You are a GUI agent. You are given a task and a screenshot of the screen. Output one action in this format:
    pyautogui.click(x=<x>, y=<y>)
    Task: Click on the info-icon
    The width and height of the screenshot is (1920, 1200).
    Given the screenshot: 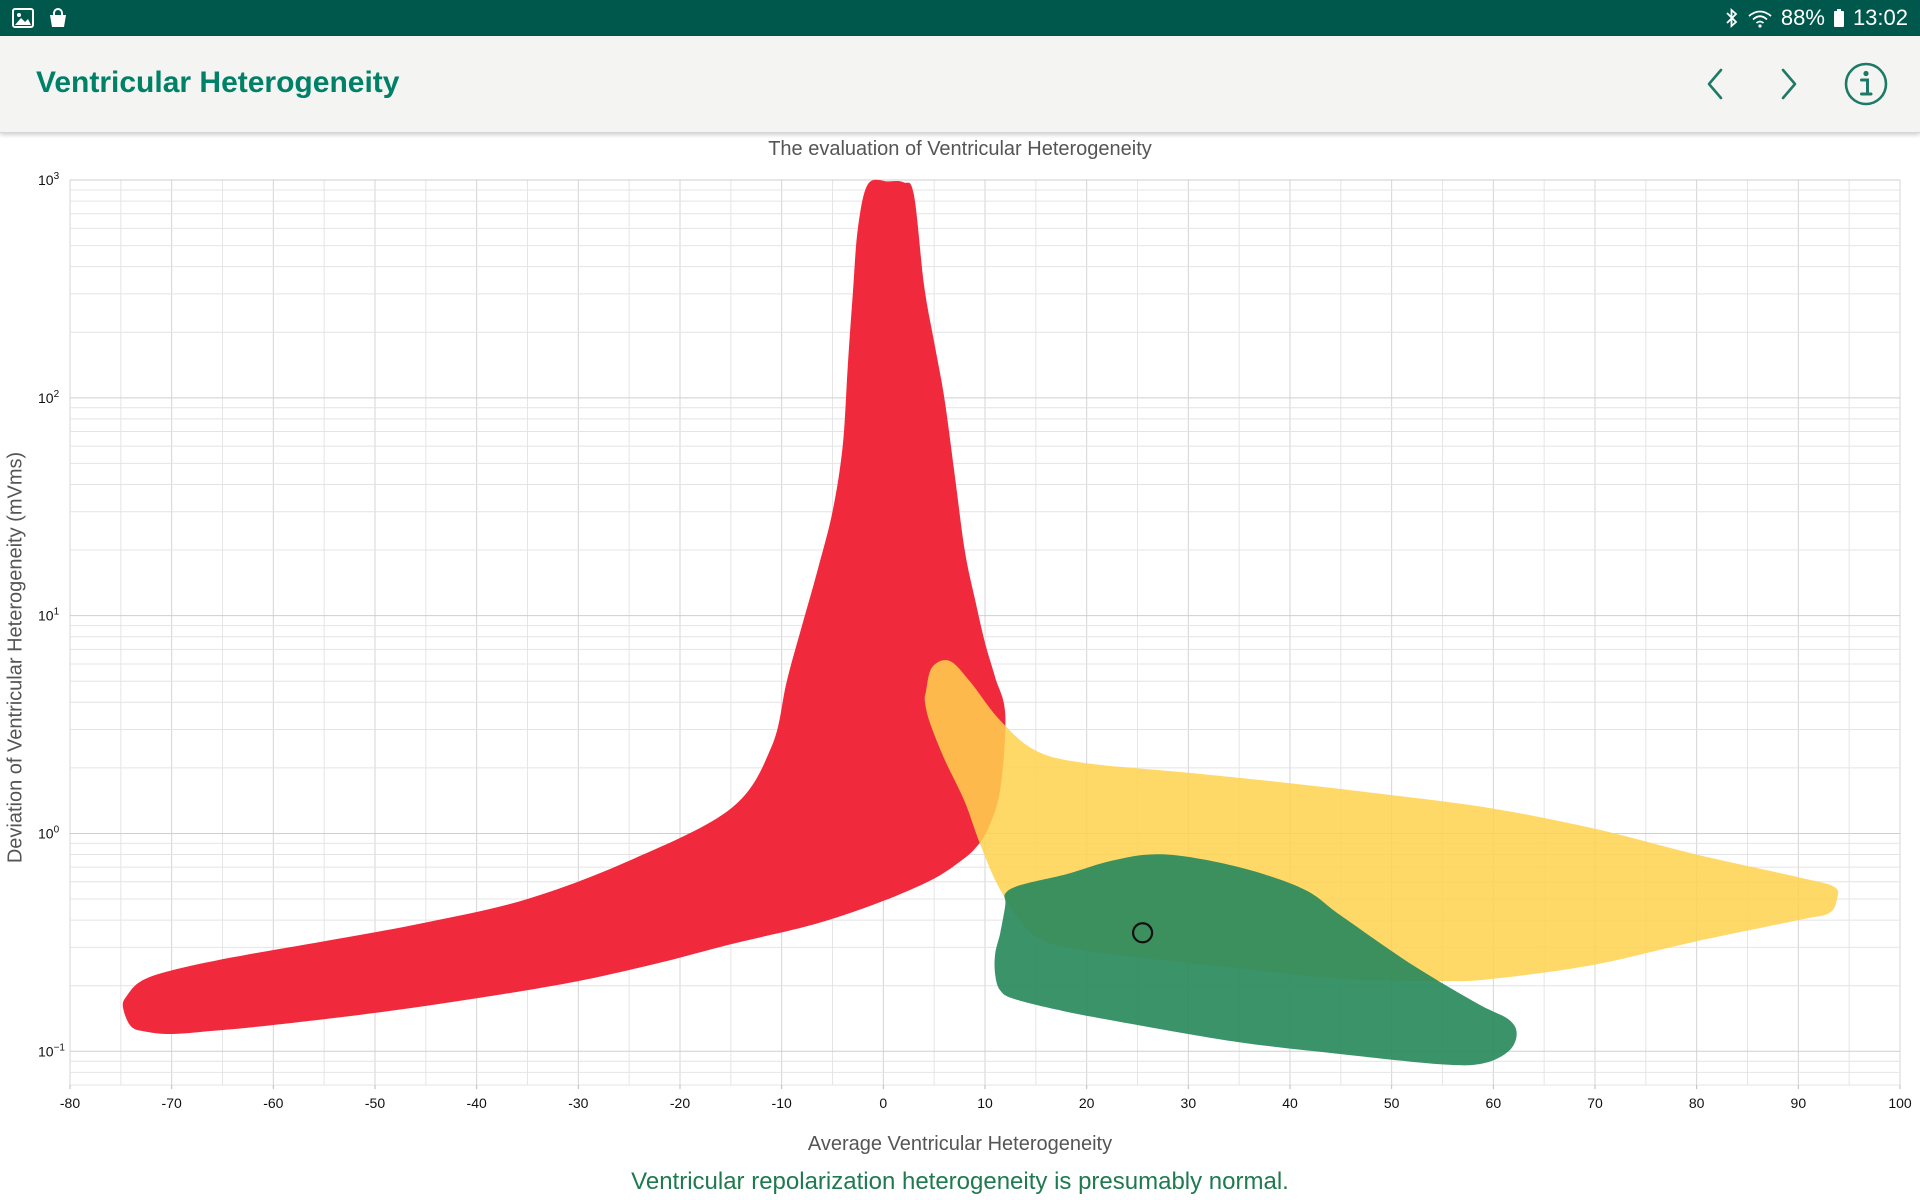 What is the action you would take?
    pyautogui.click(x=1866, y=84)
    